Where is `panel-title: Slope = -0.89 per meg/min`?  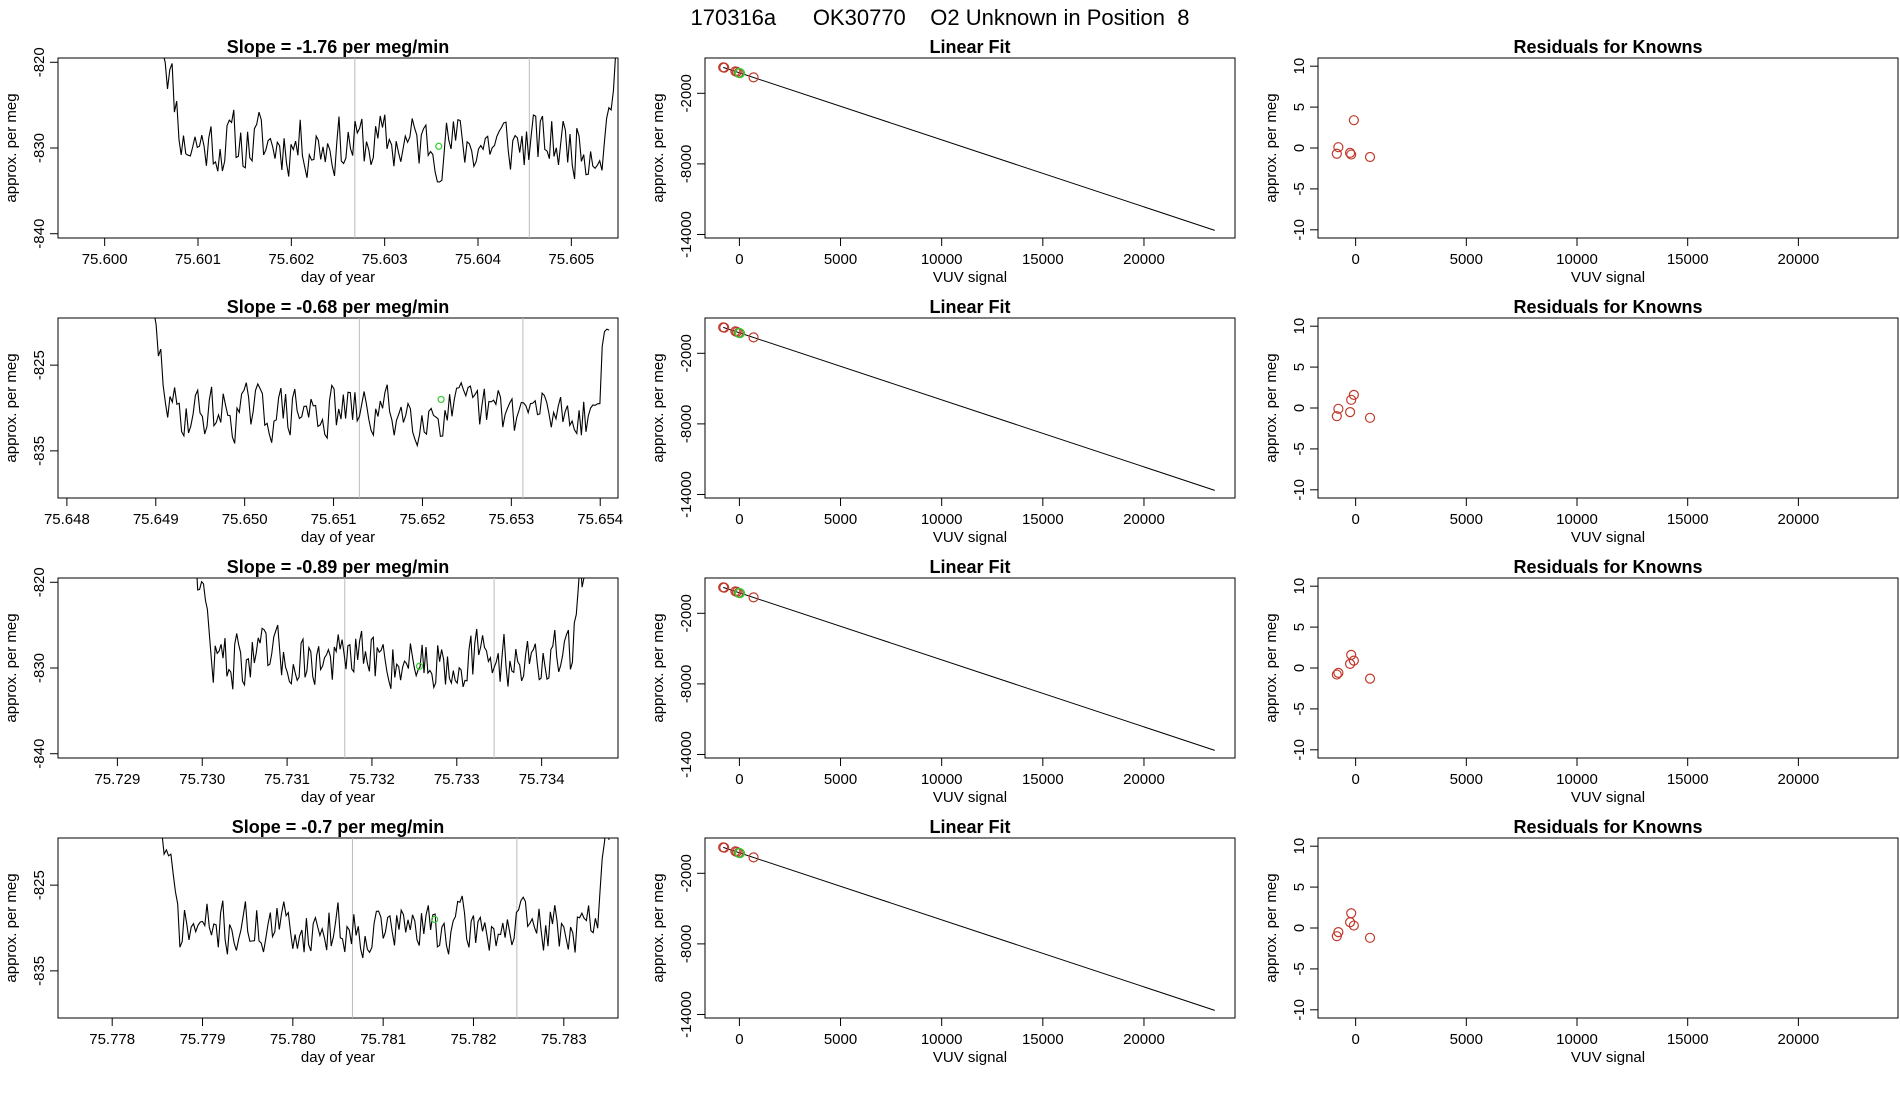
panel-title: Slope = -0.89 per meg/min is located at coordinates (338, 567).